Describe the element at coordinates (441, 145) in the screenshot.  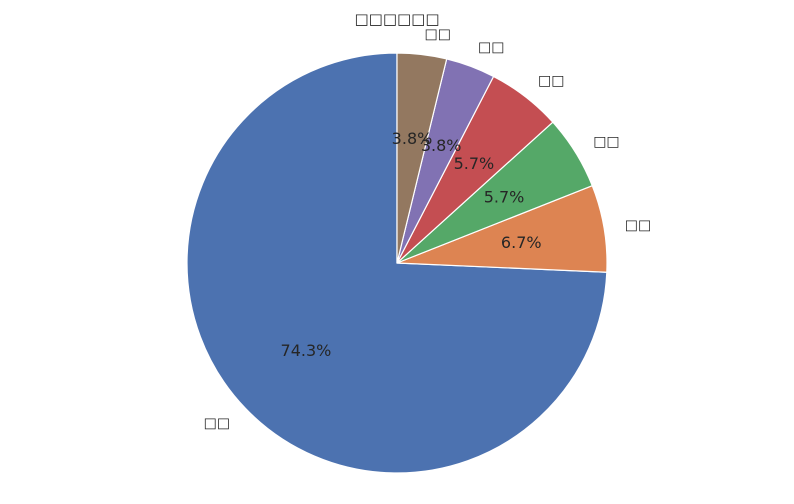
I see `slice-percent-label-5: 3.8%` at that location.